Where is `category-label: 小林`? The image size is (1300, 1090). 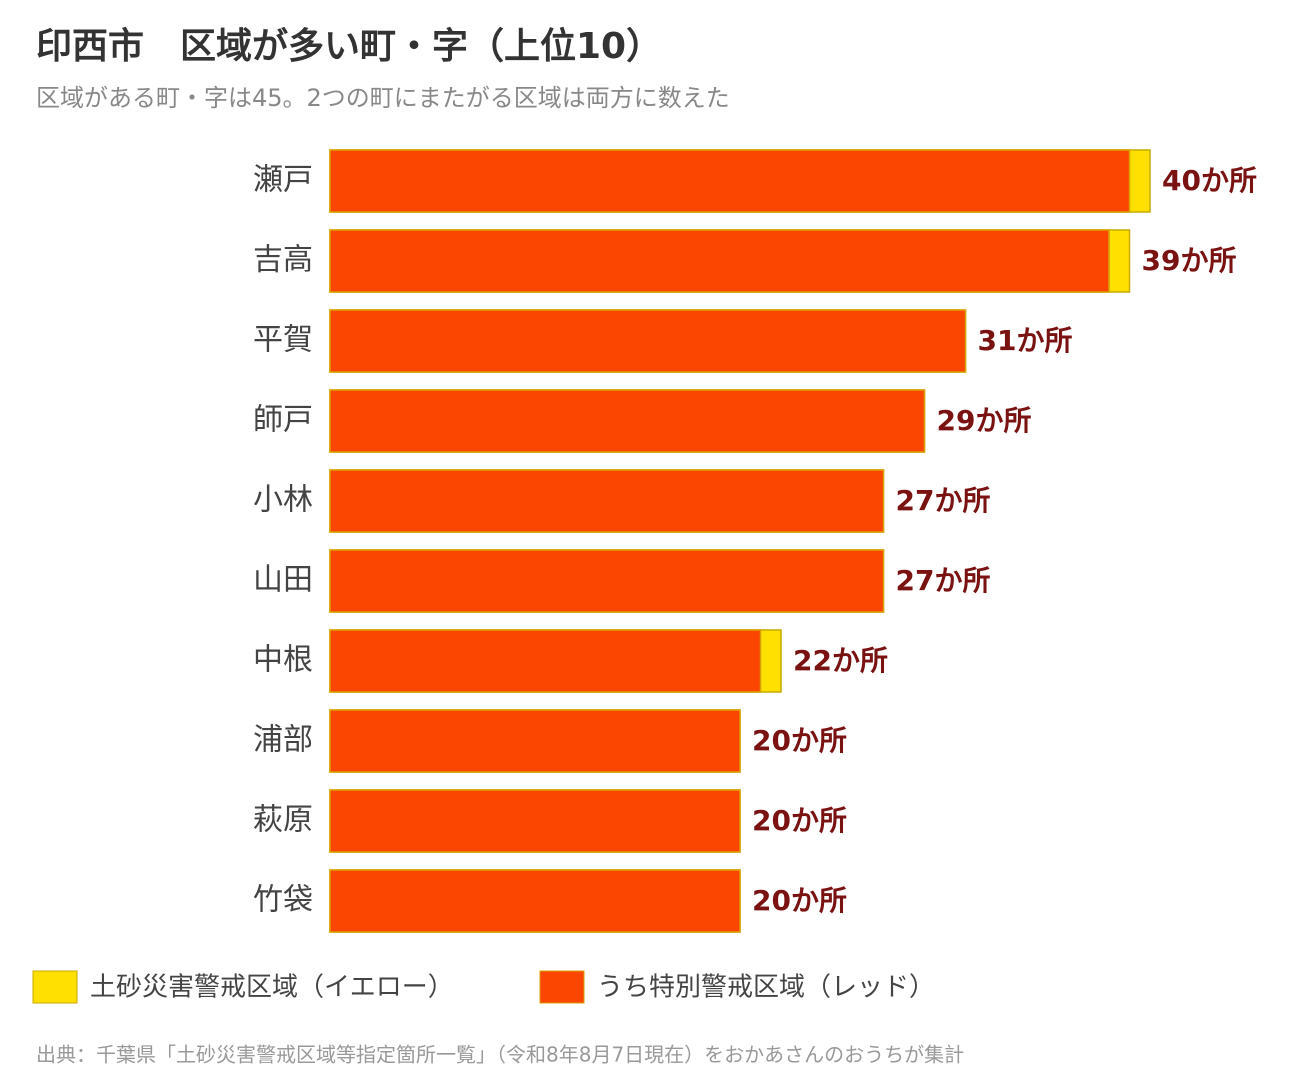
category-label: 小林 is located at coordinates (283, 500).